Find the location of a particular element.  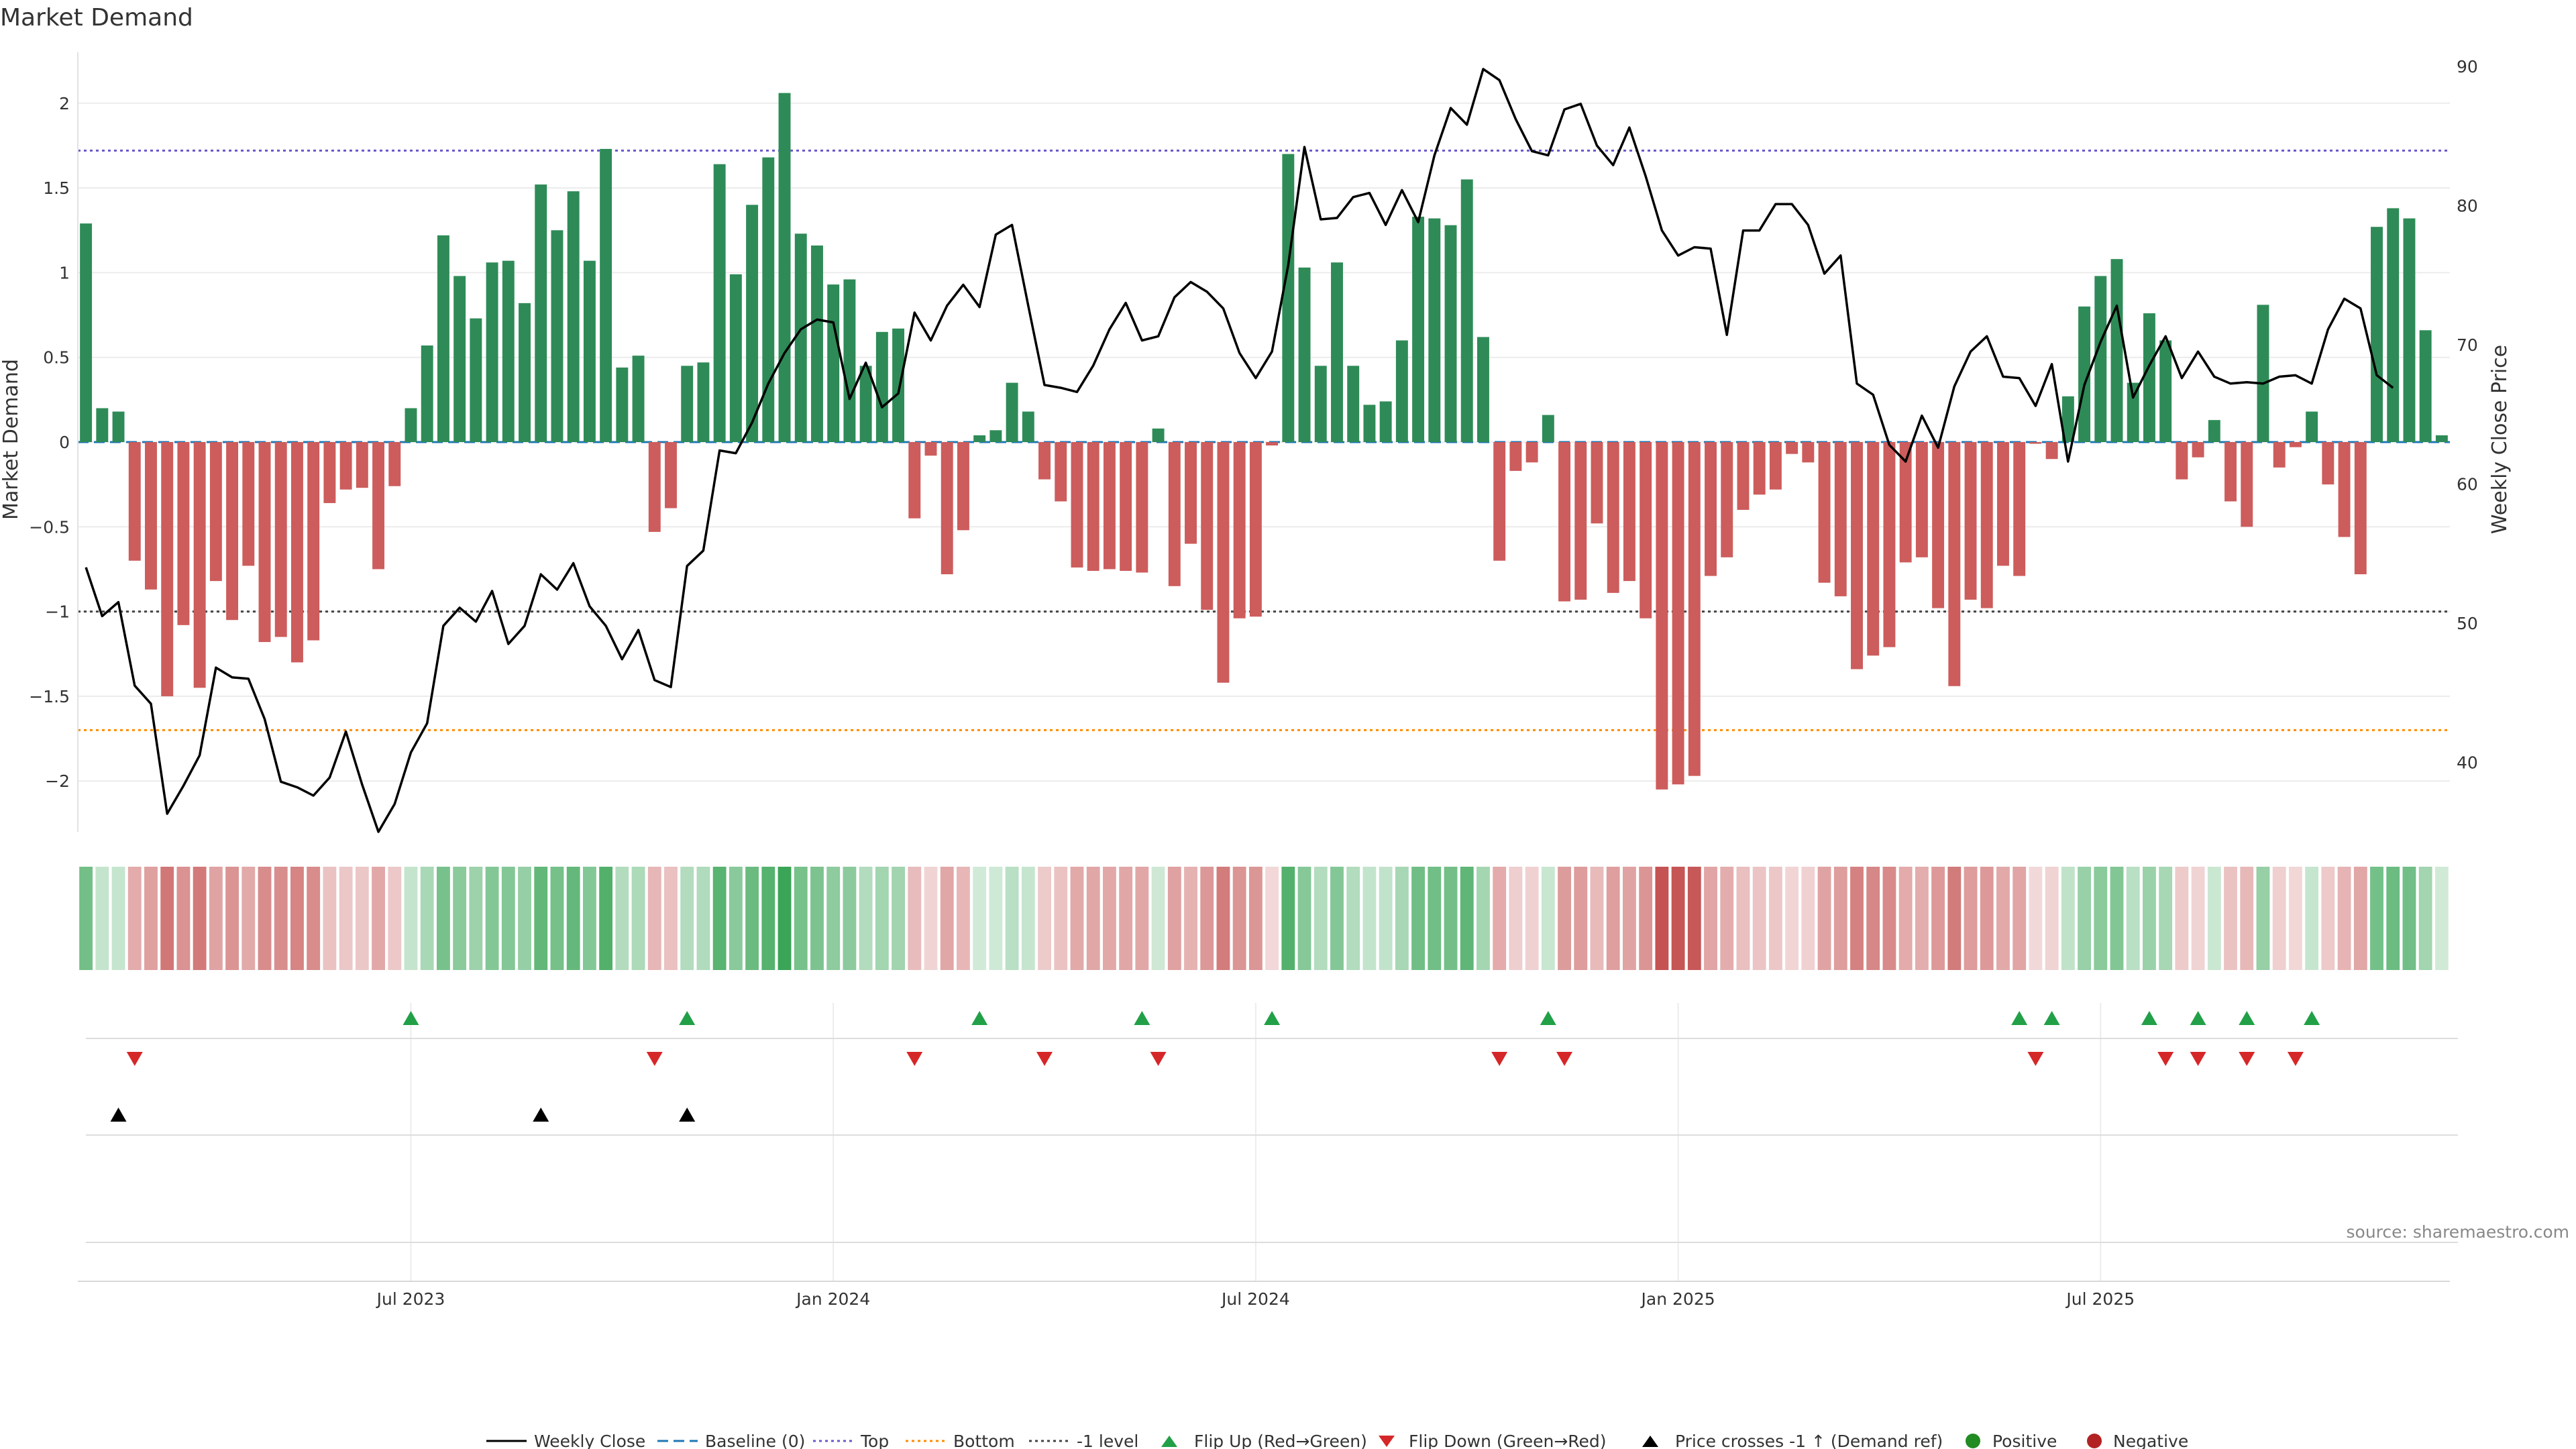

legend-label: -1 level is located at coordinates (1107, 1440).